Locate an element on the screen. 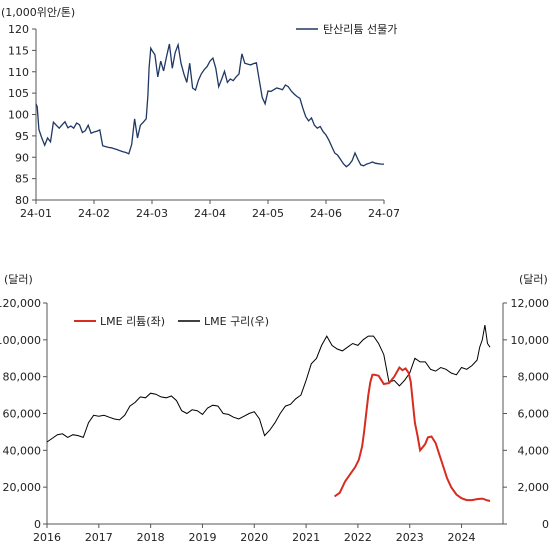 The width and height of the screenshot is (553, 549). y-tick-label: 90 is located at coordinates (22, 157).